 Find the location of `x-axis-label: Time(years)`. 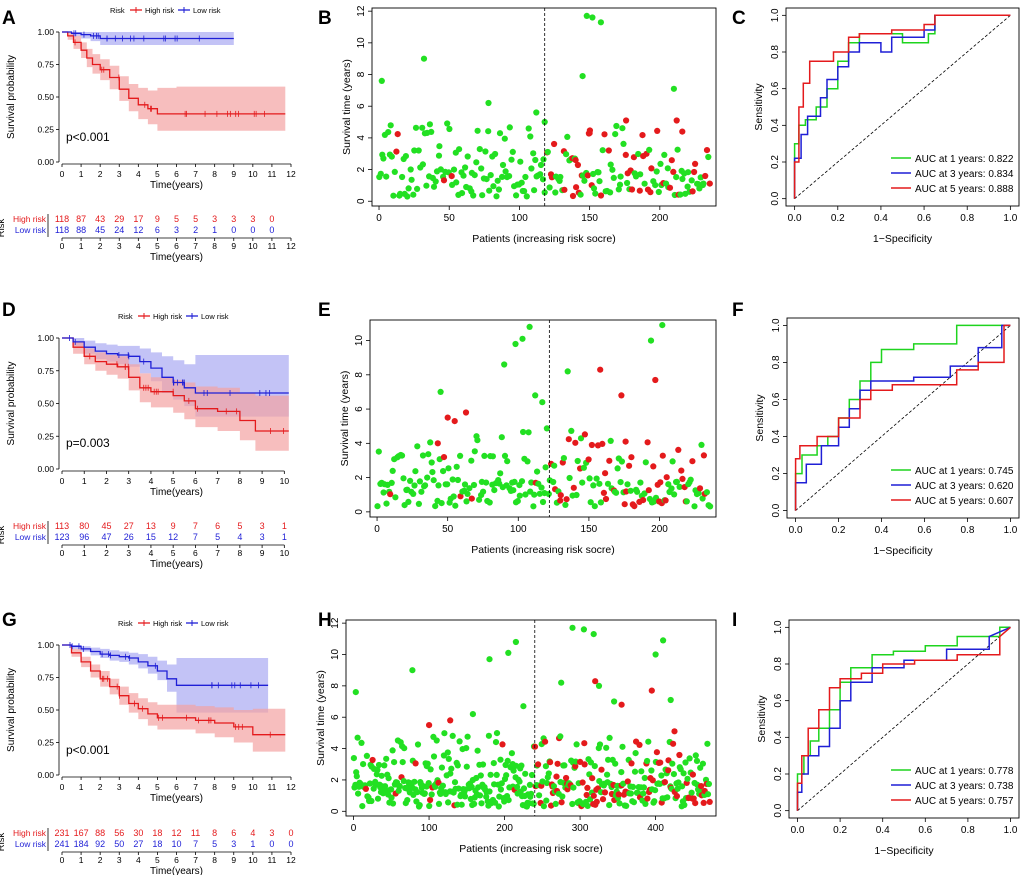

x-axis-label: Time(years) is located at coordinates (176, 185).